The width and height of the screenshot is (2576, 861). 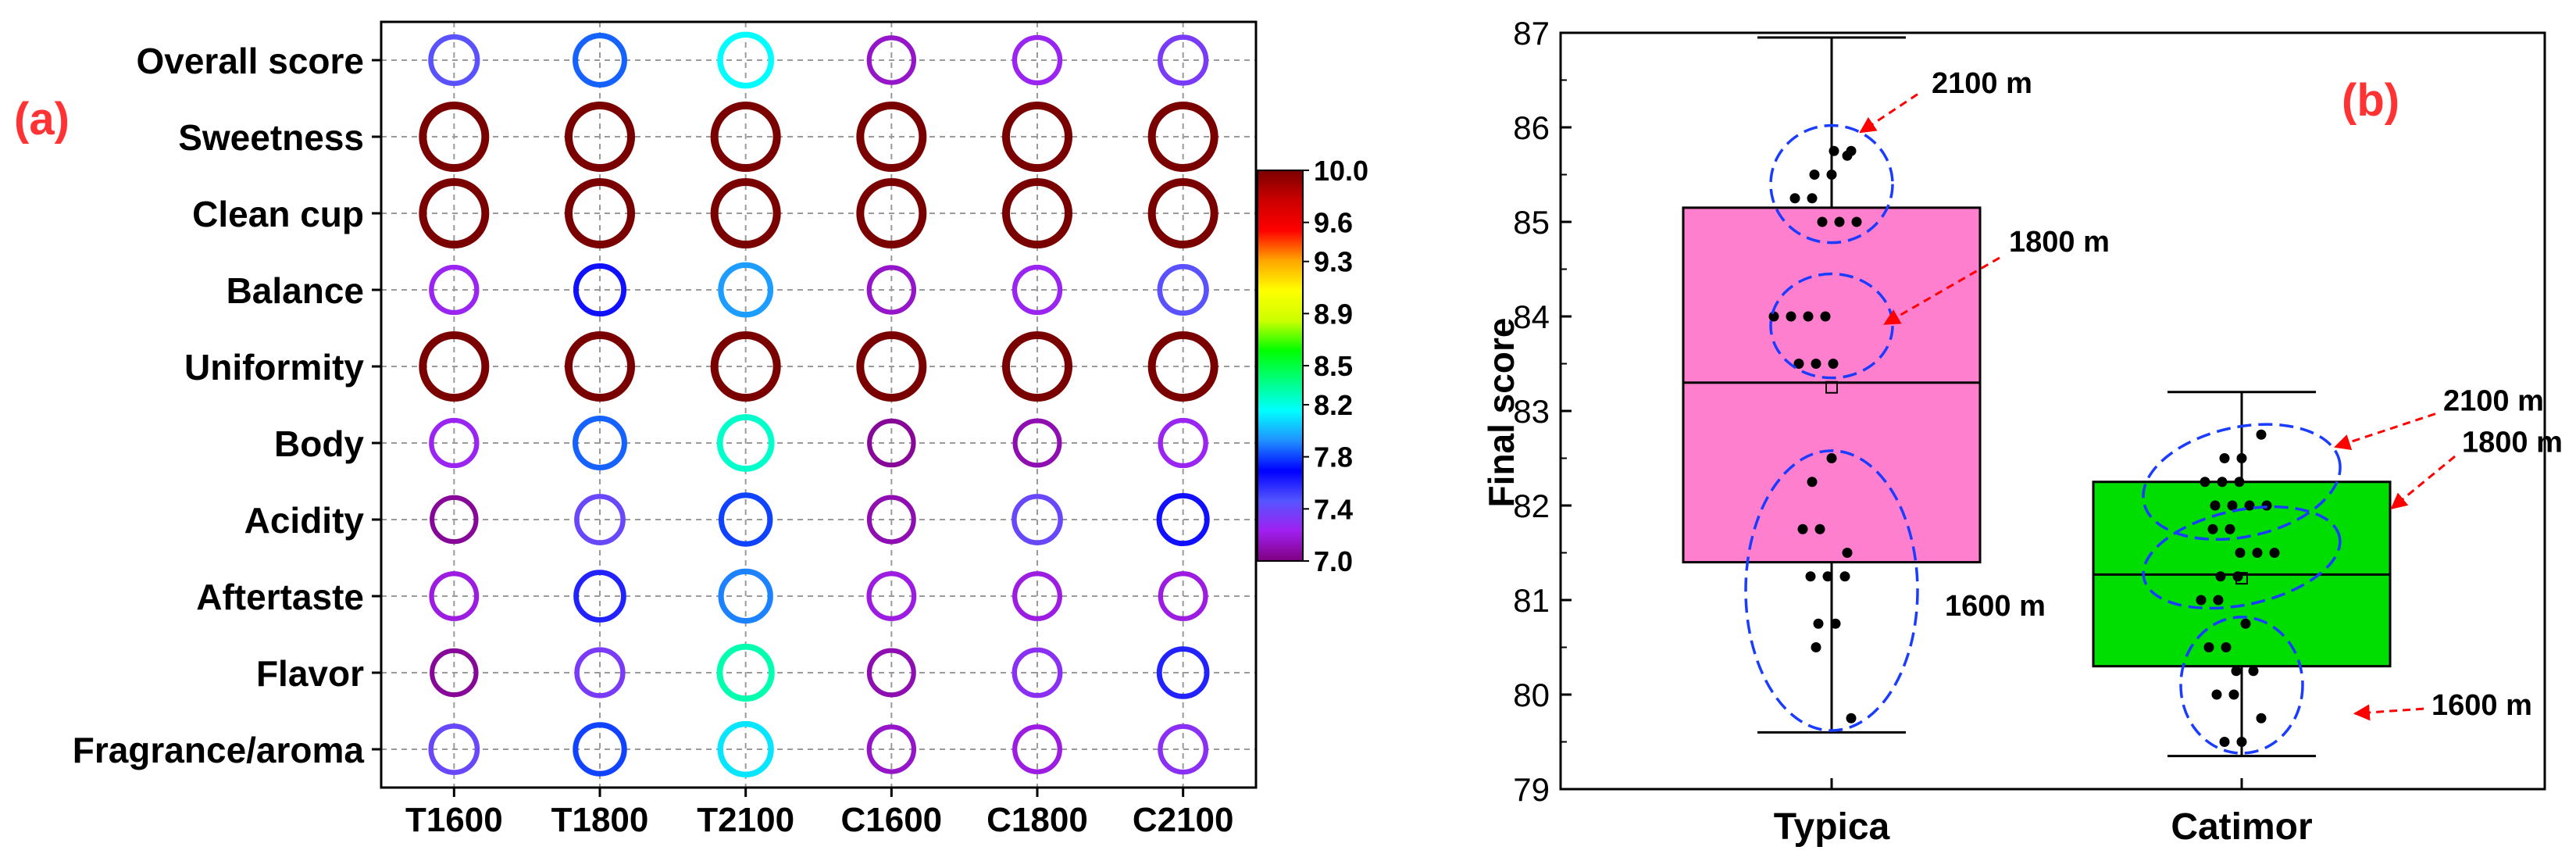 I want to click on heatmap-column-labels: T1600 T1800 T2100 C1600 C1800 C2100, so click(x=819, y=813).